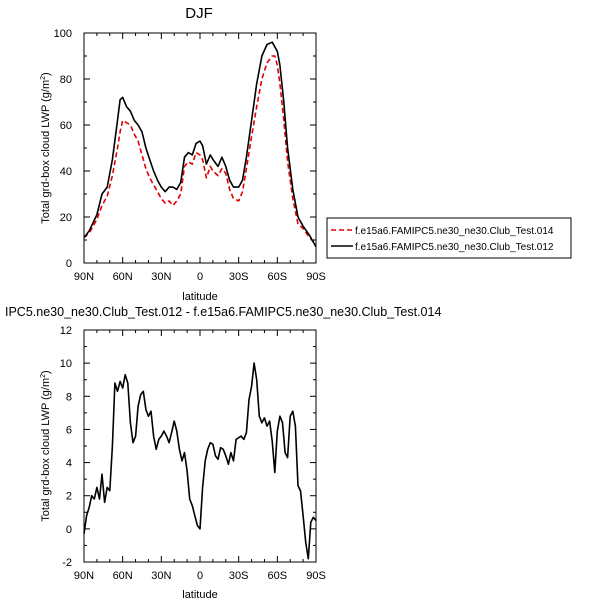  What do you see at coordinates (199, 297) in the screenshot?
I see `chart-top-x-axis-label: latitude` at bounding box center [199, 297].